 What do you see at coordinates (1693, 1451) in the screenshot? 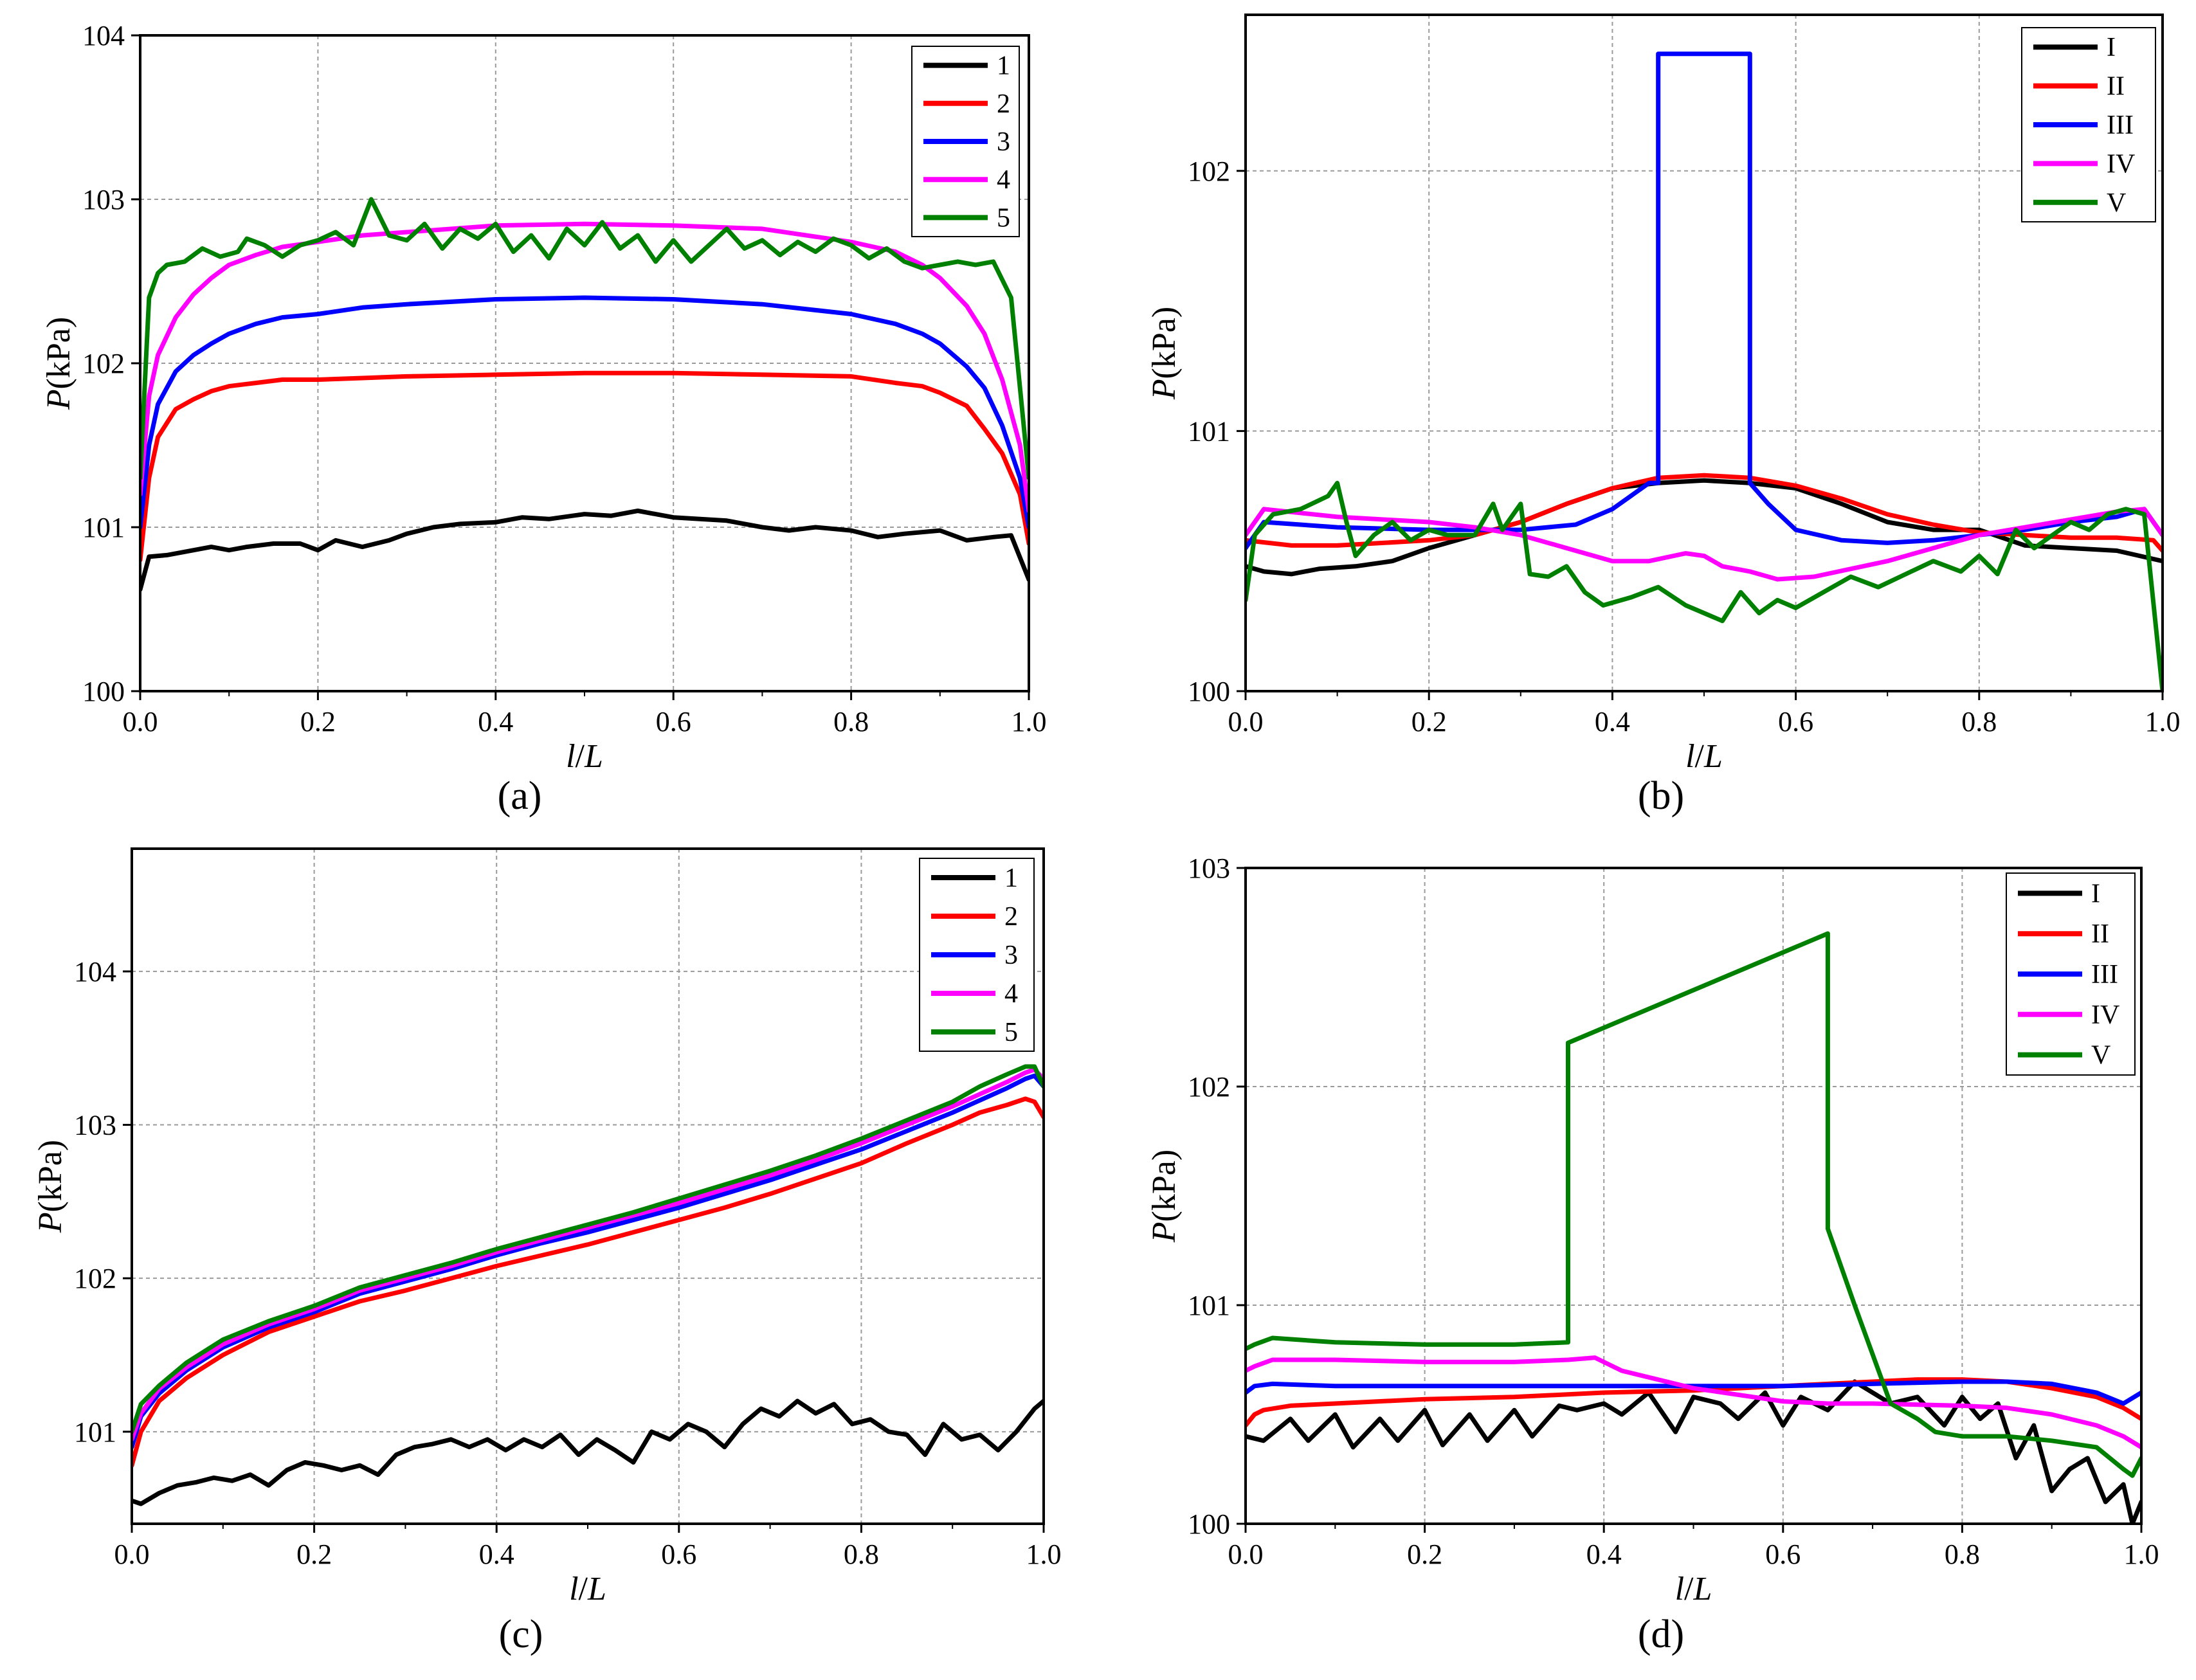
I see `series-line-I` at bounding box center [1693, 1451].